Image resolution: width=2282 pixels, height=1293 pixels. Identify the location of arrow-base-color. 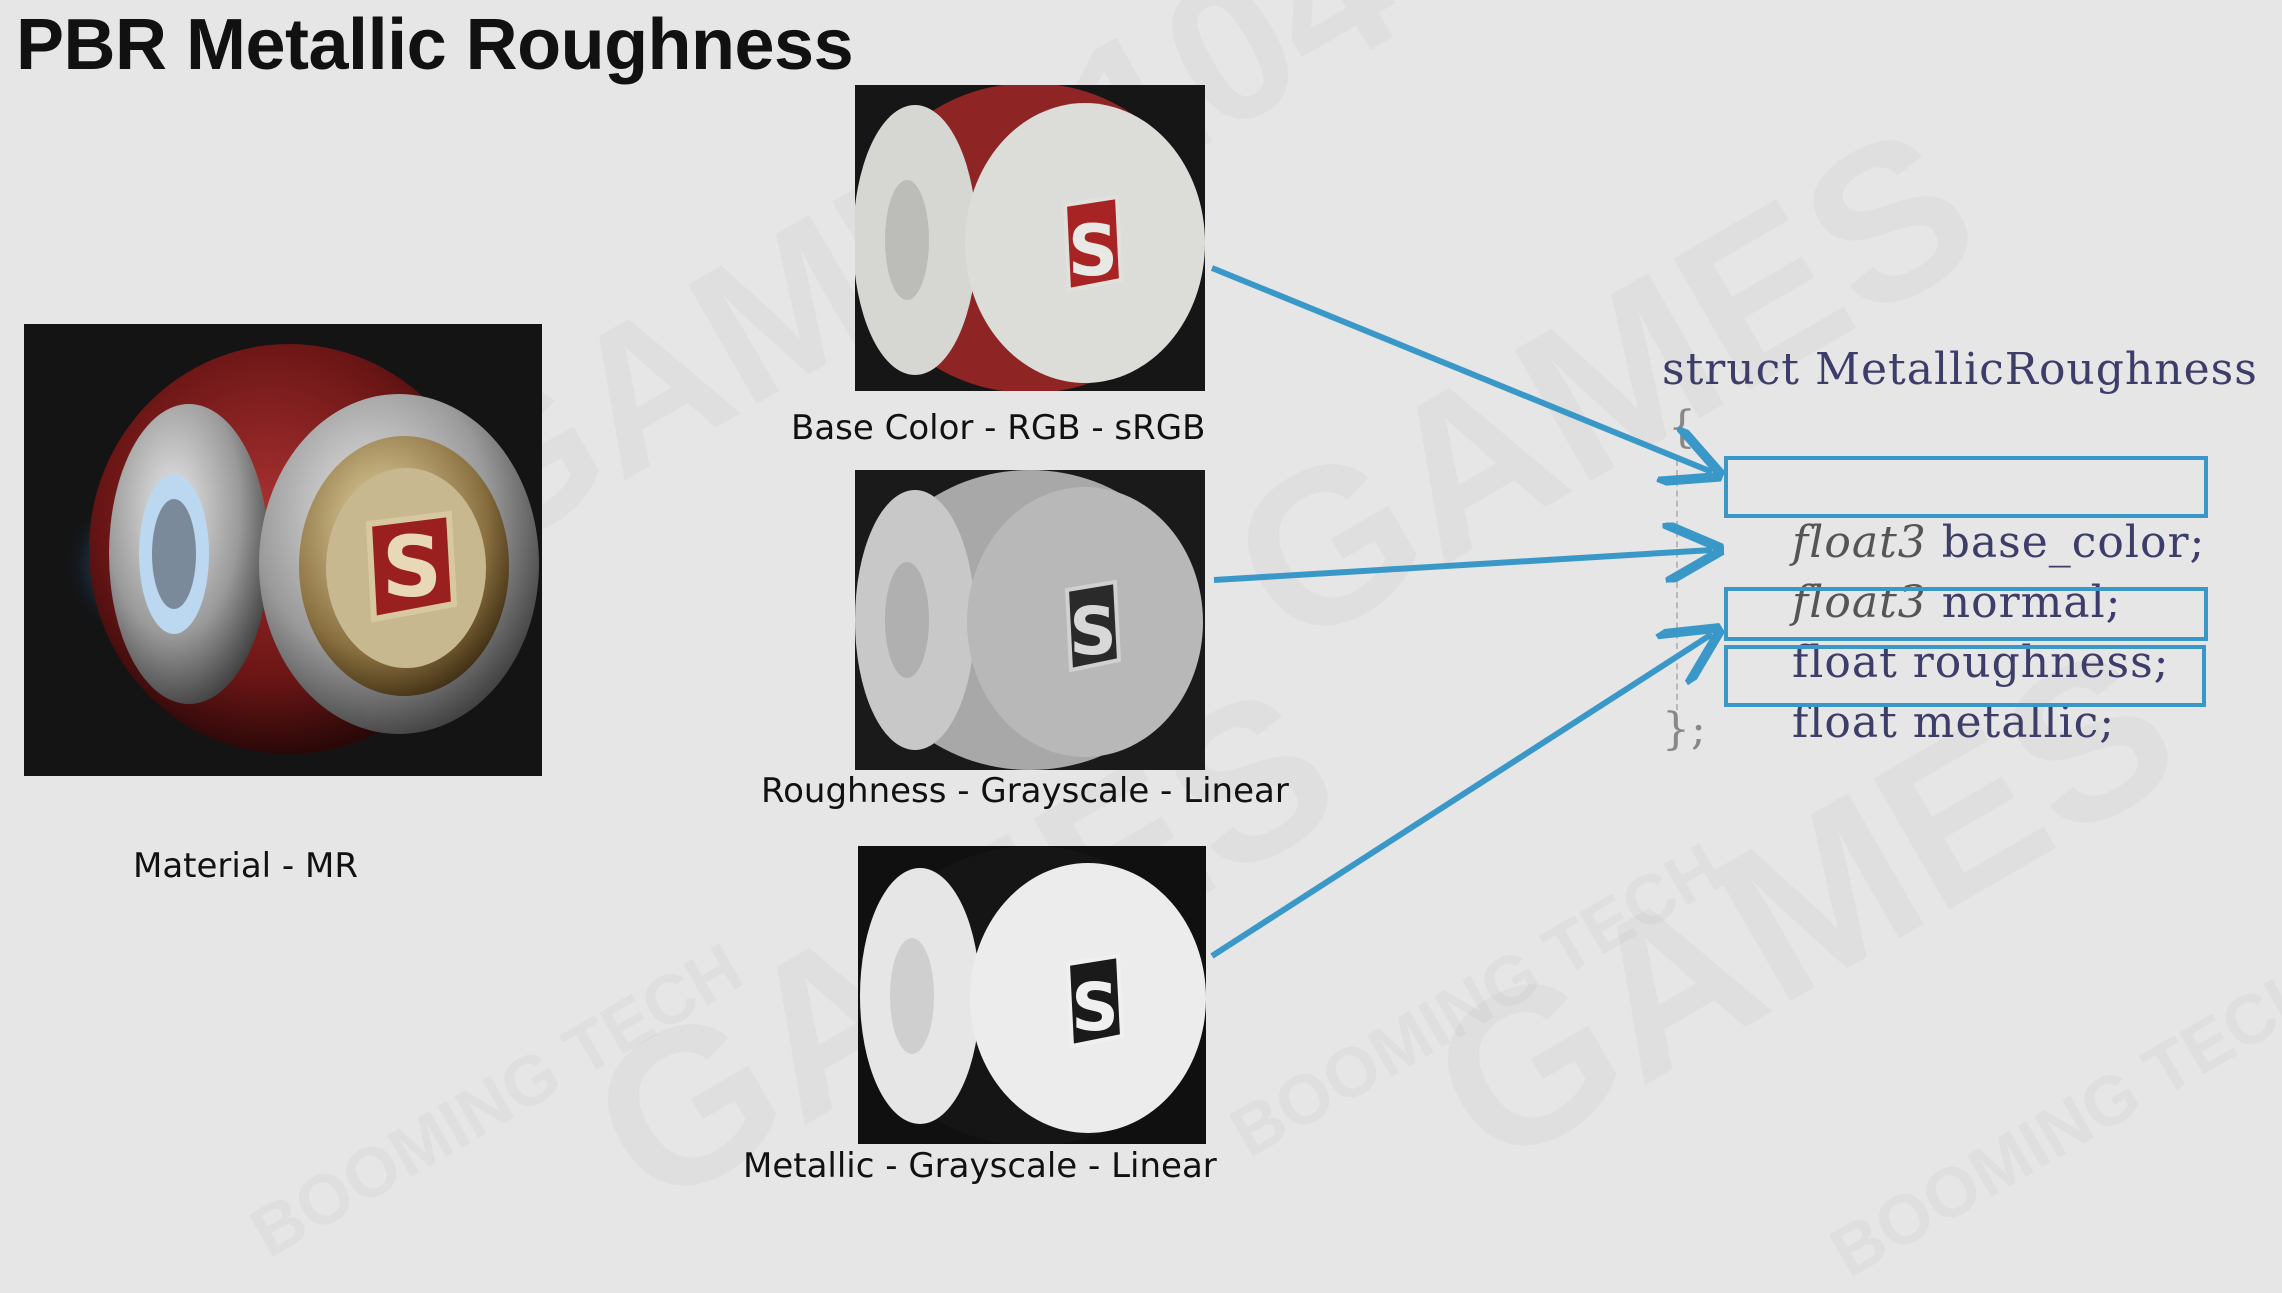
(1461, 368).